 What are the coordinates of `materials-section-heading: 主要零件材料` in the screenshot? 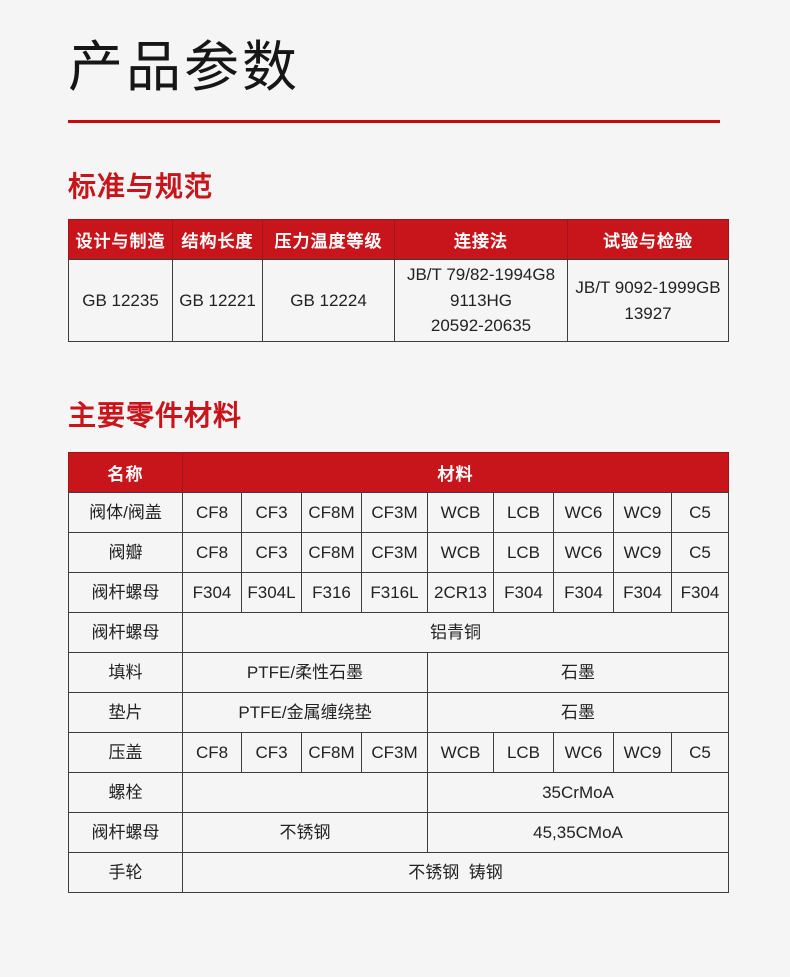 It's located at (155, 415).